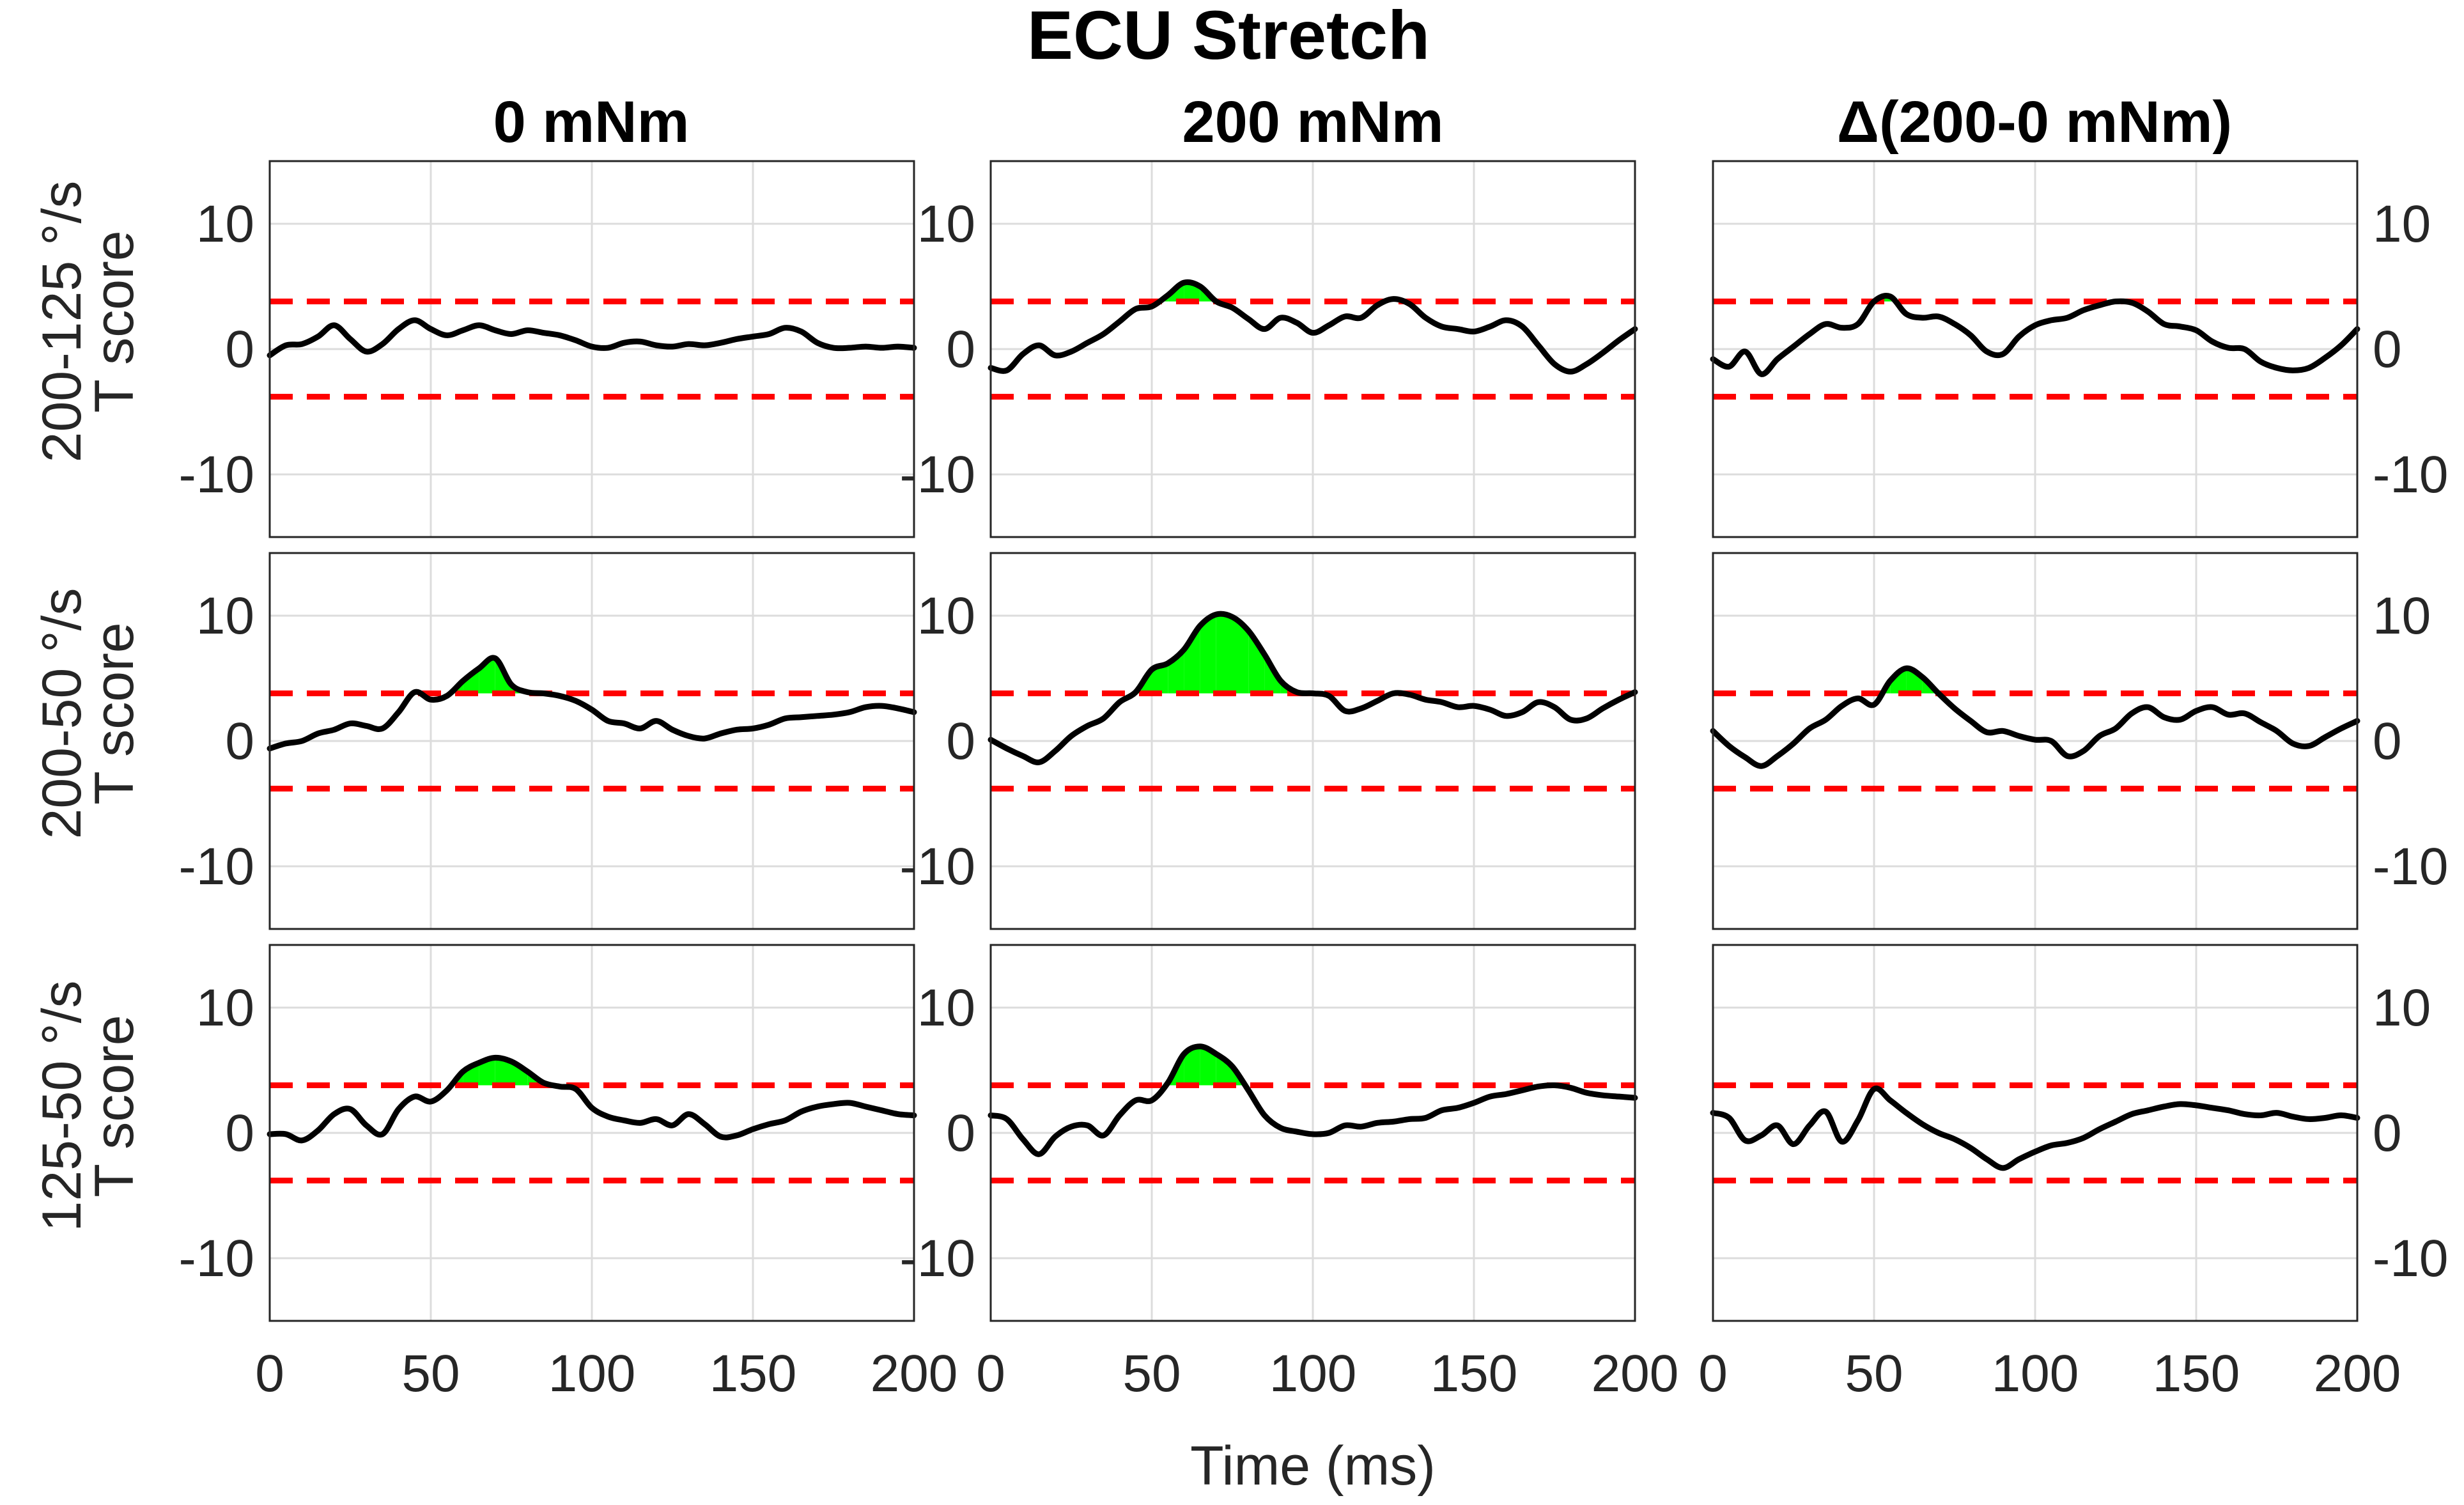 This screenshot has width=2464, height=1505. I want to click on panel-r1-c0: 10 0 -10, so click(547, 741).